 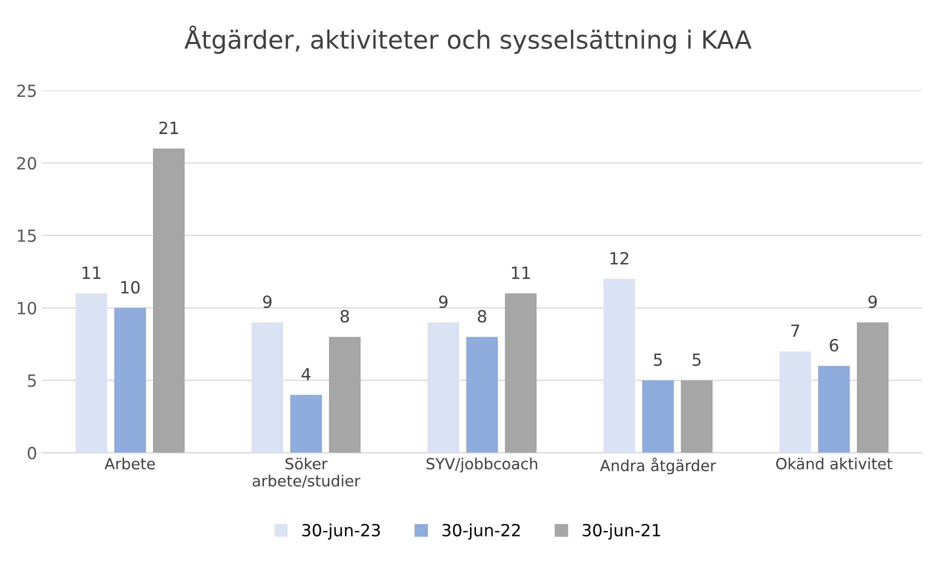 What do you see at coordinates (482, 465) in the screenshot?
I see `x-tick-label: SYV/jobbcoach` at bounding box center [482, 465].